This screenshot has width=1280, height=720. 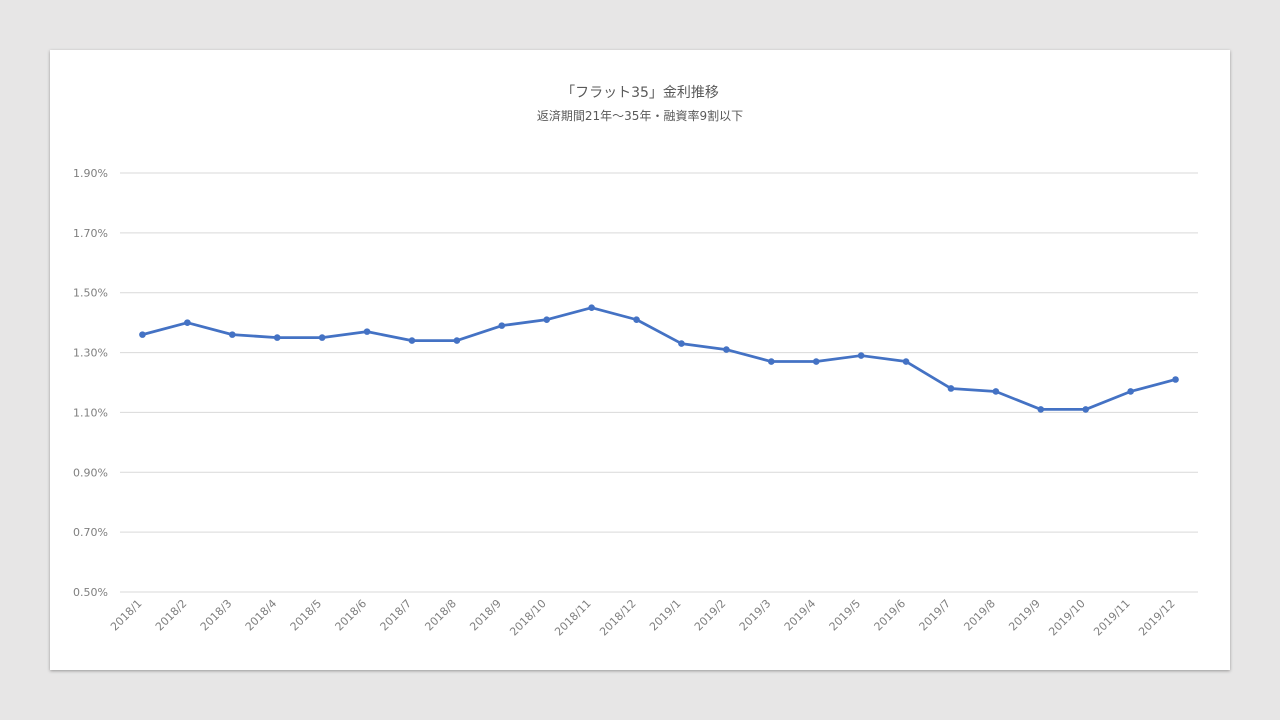 I want to click on x-tick-label: 2019/7, so click(x=935, y=615).